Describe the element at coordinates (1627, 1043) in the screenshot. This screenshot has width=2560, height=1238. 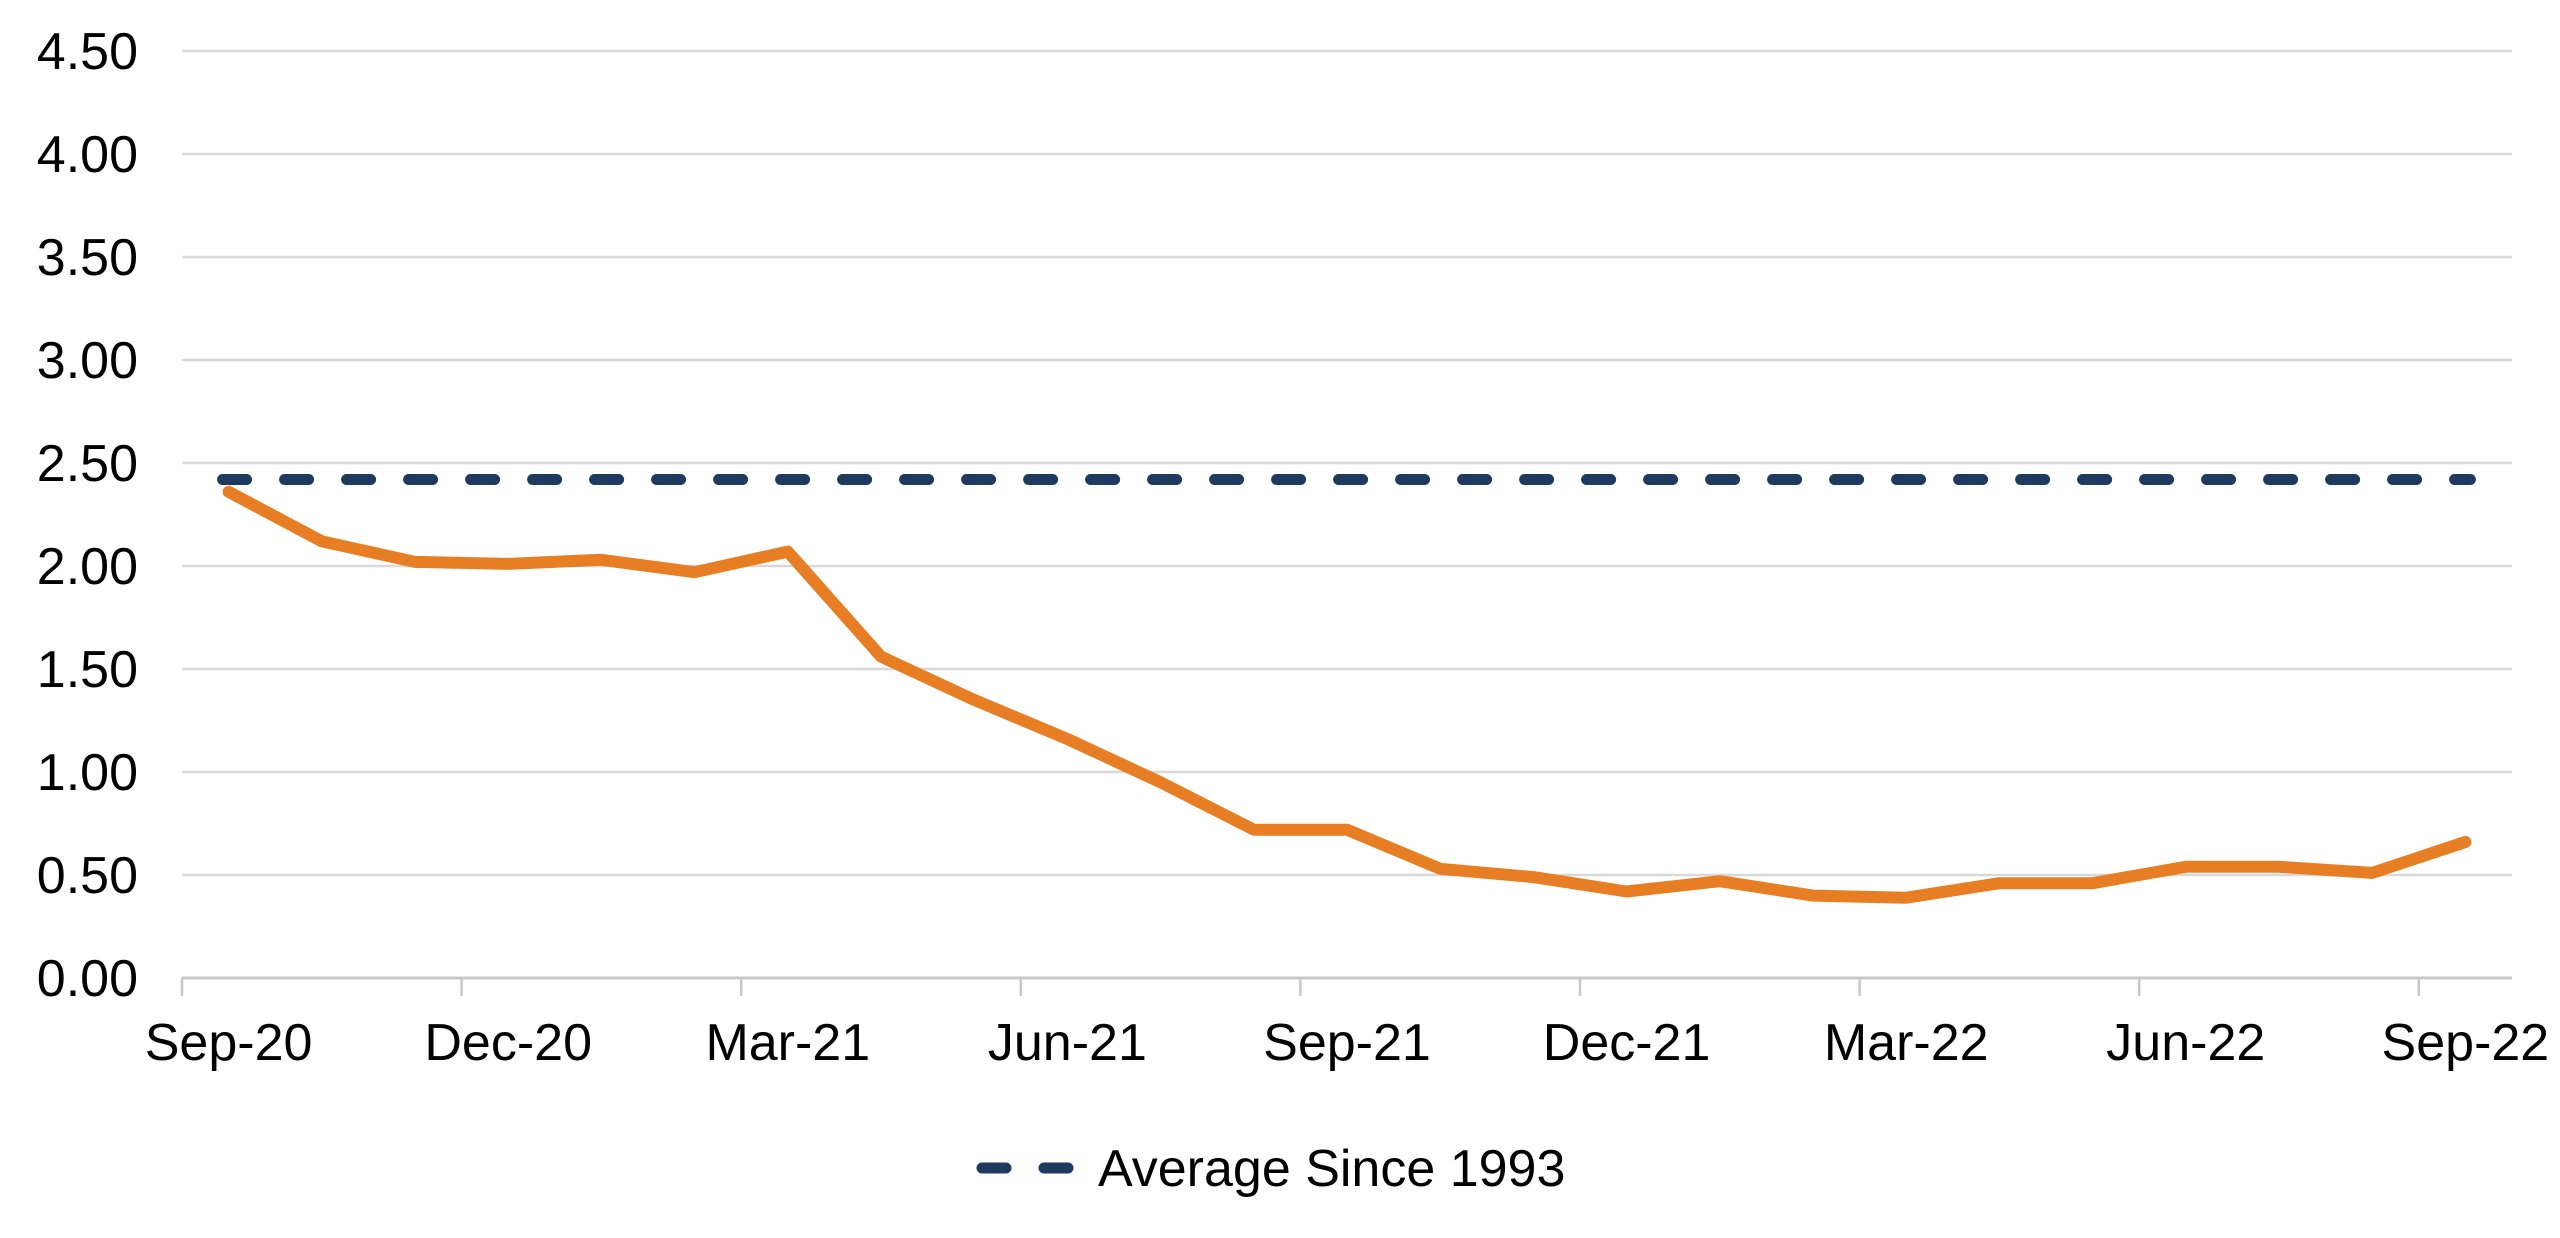
I see `x-axis-tick-label: Dec-21` at that location.